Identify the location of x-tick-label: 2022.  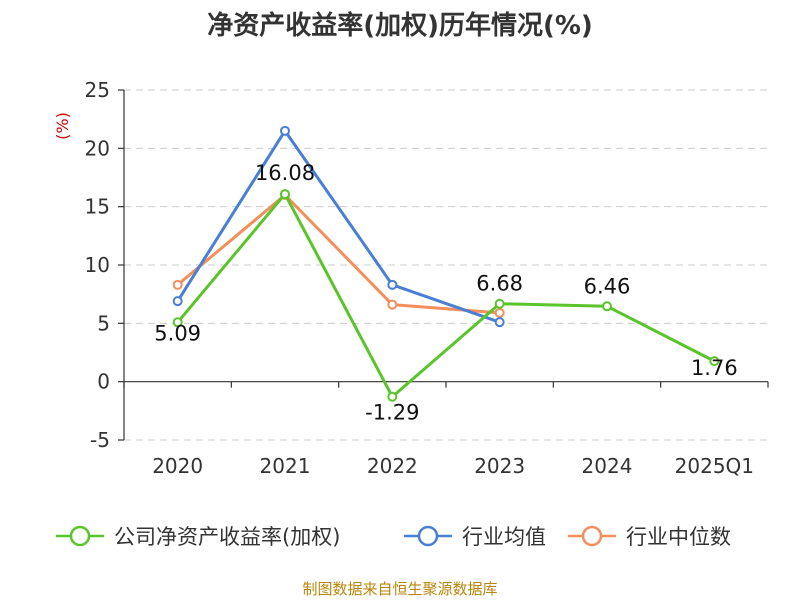
(392, 466).